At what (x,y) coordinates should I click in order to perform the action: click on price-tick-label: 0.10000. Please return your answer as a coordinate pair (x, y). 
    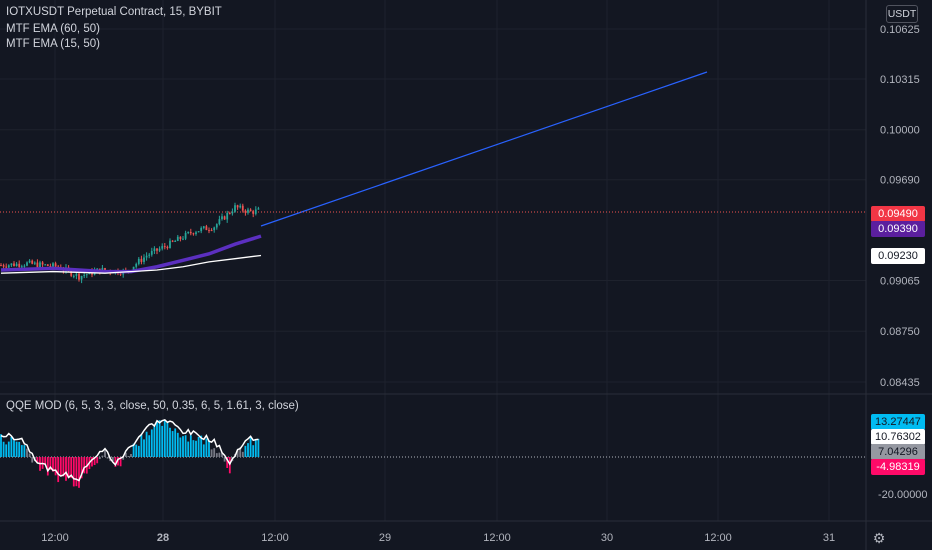
    Looking at the image, I should click on (900, 131).